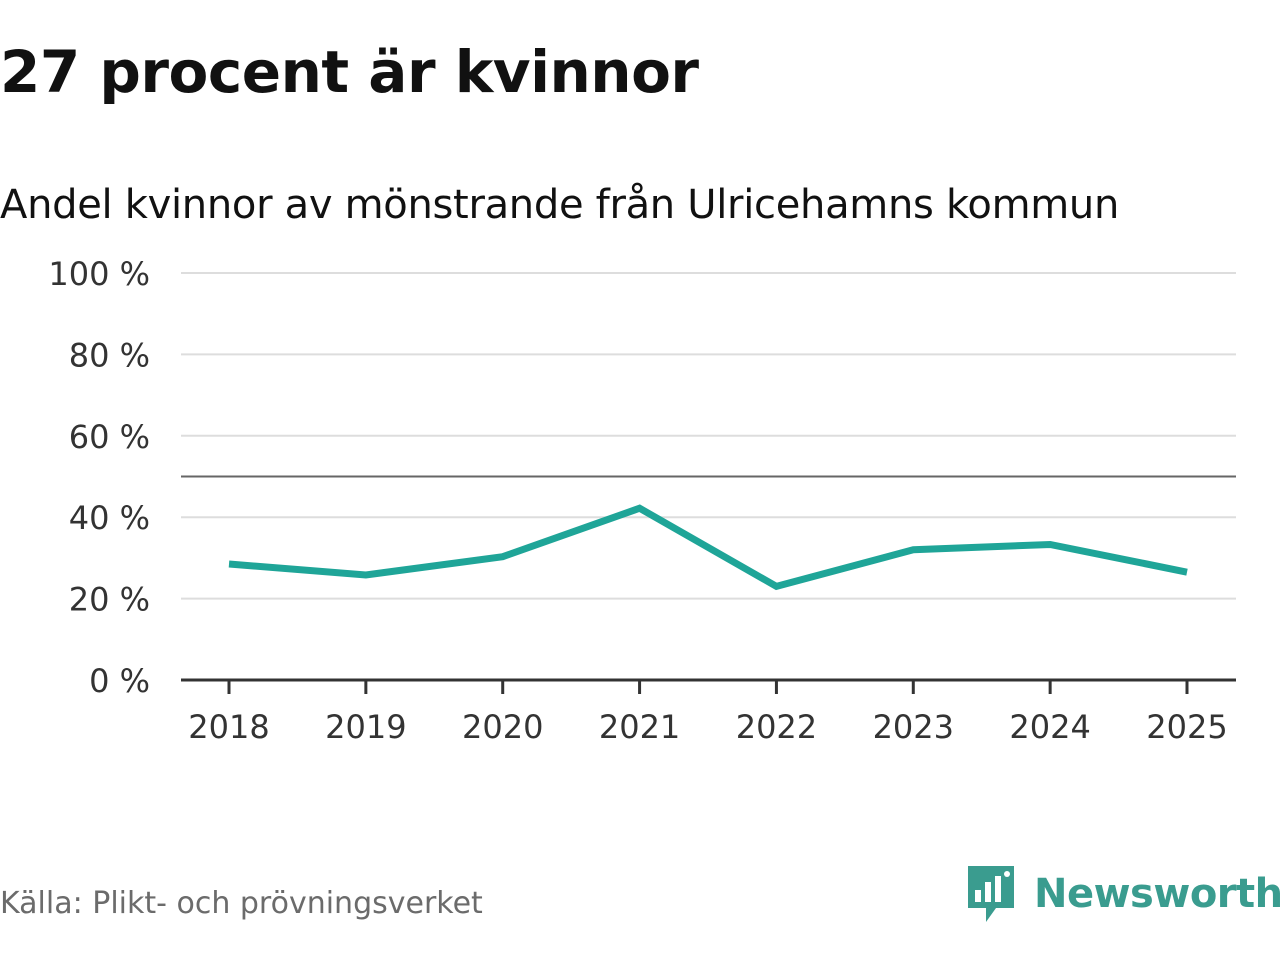 This screenshot has height=960, width=1280. I want to click on y-tick-label: 100 %, so click(99, 274).